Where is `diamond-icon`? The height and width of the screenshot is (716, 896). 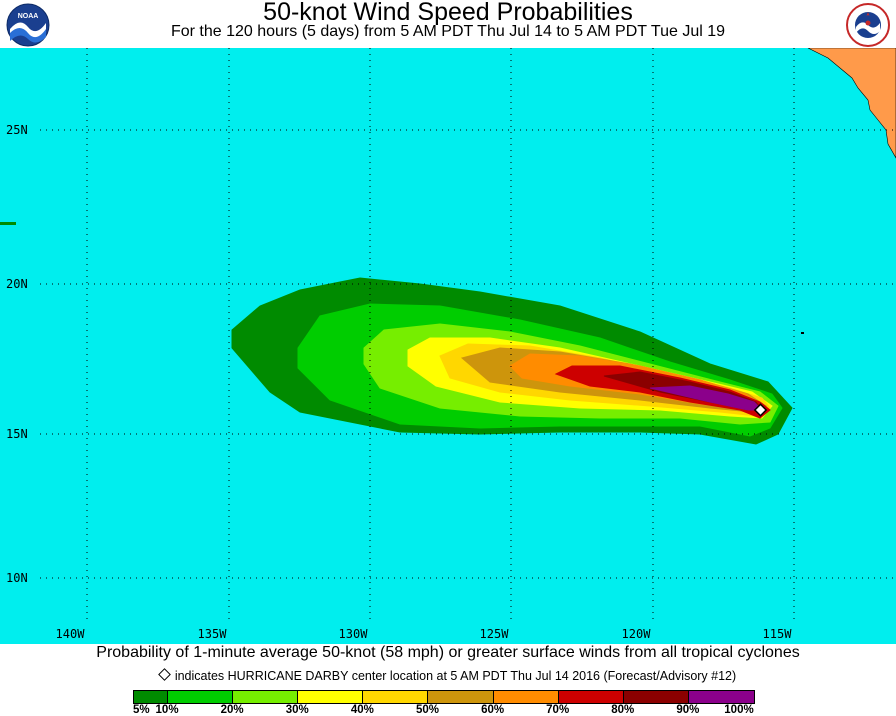
diamond-icon is located at coordinates (164, 674).